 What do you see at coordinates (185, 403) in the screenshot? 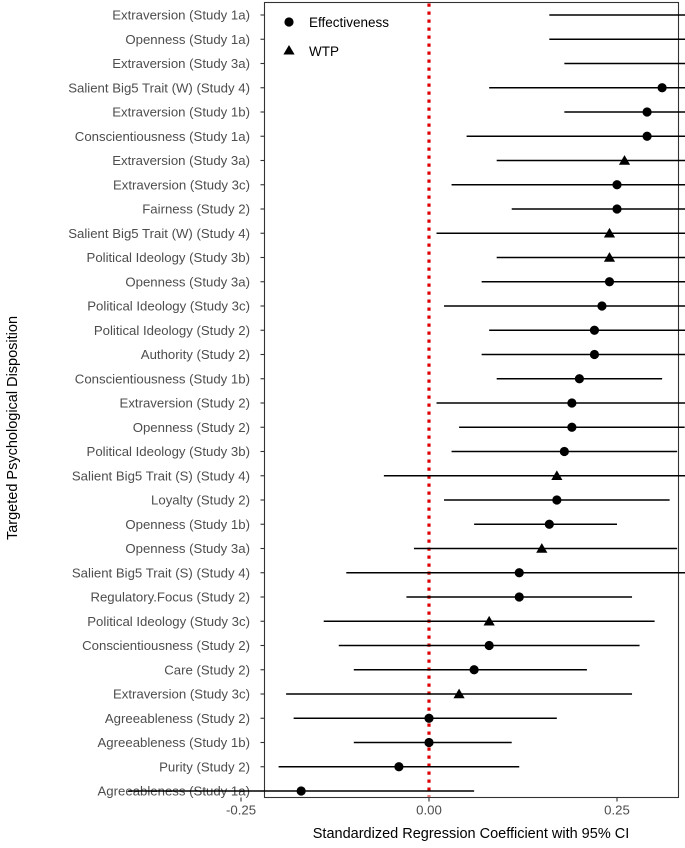
I see `y-tick-label: Extraversion (Study 2)` at bounding box center [185, 403].